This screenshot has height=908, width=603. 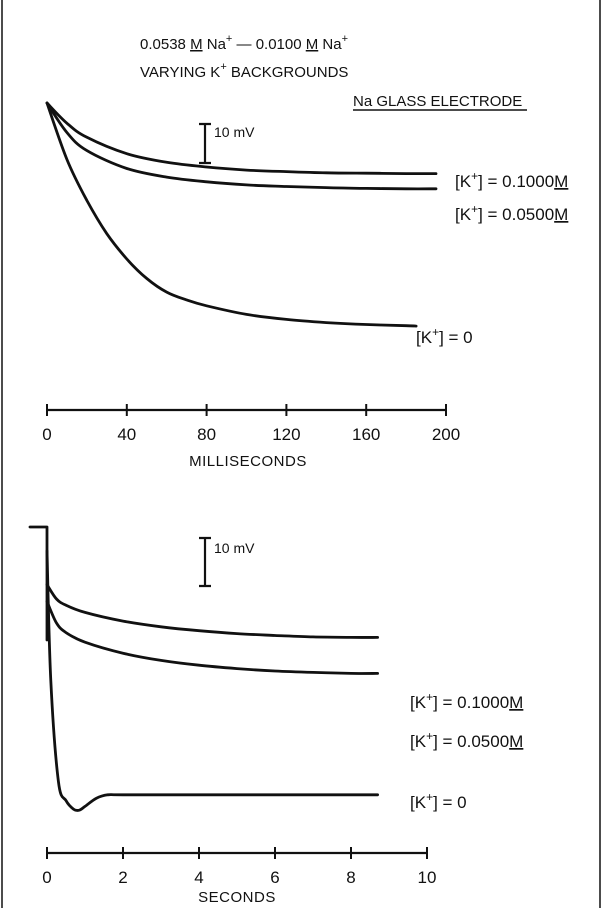 I want to click on top-scale-bar, so click(x=205, y=143).